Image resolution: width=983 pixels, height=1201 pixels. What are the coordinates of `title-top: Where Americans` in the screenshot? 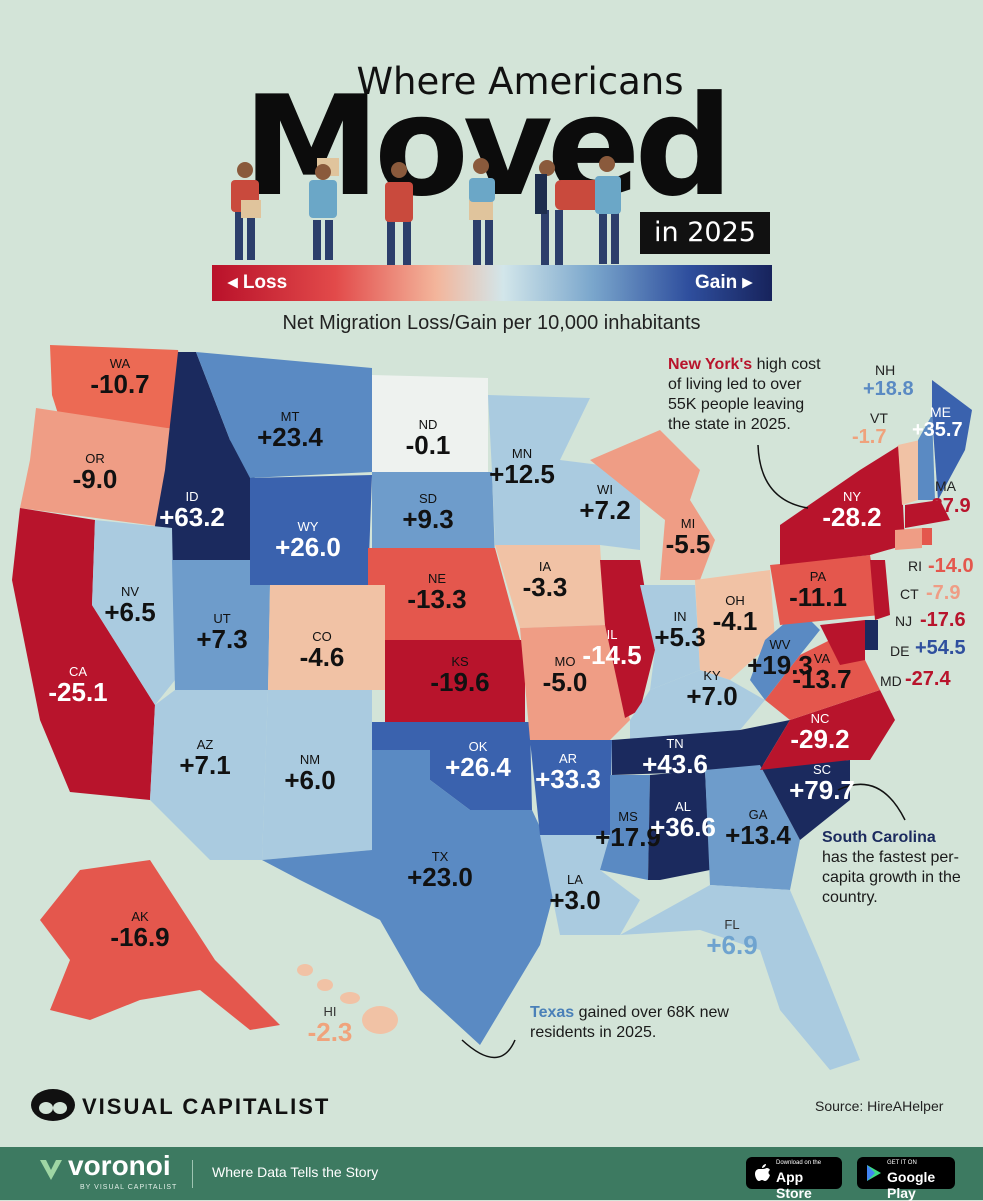 It's located at (520, 81).